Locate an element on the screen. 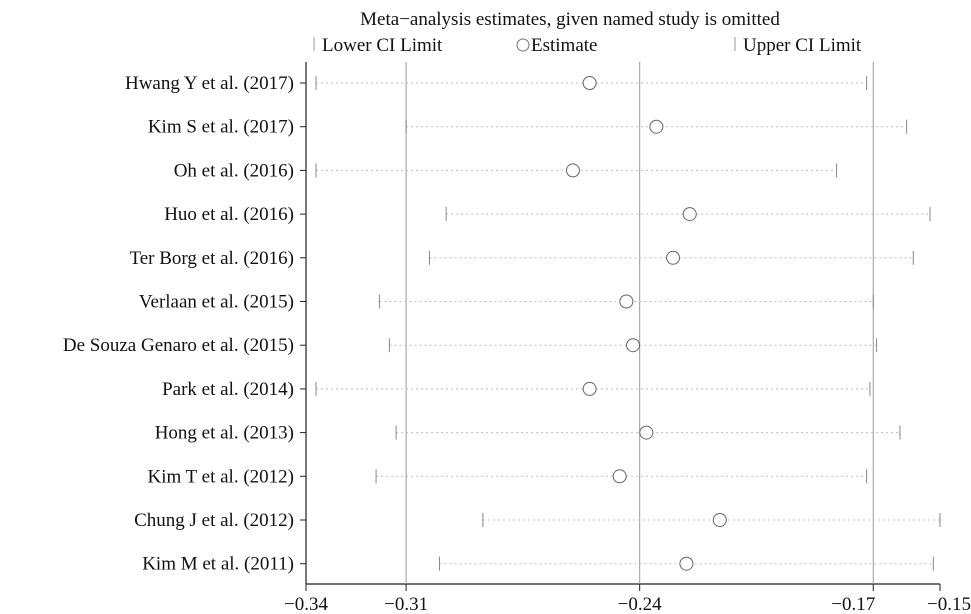  study-label: Kim T et al. (2012) is located at coordinates (220, 476).